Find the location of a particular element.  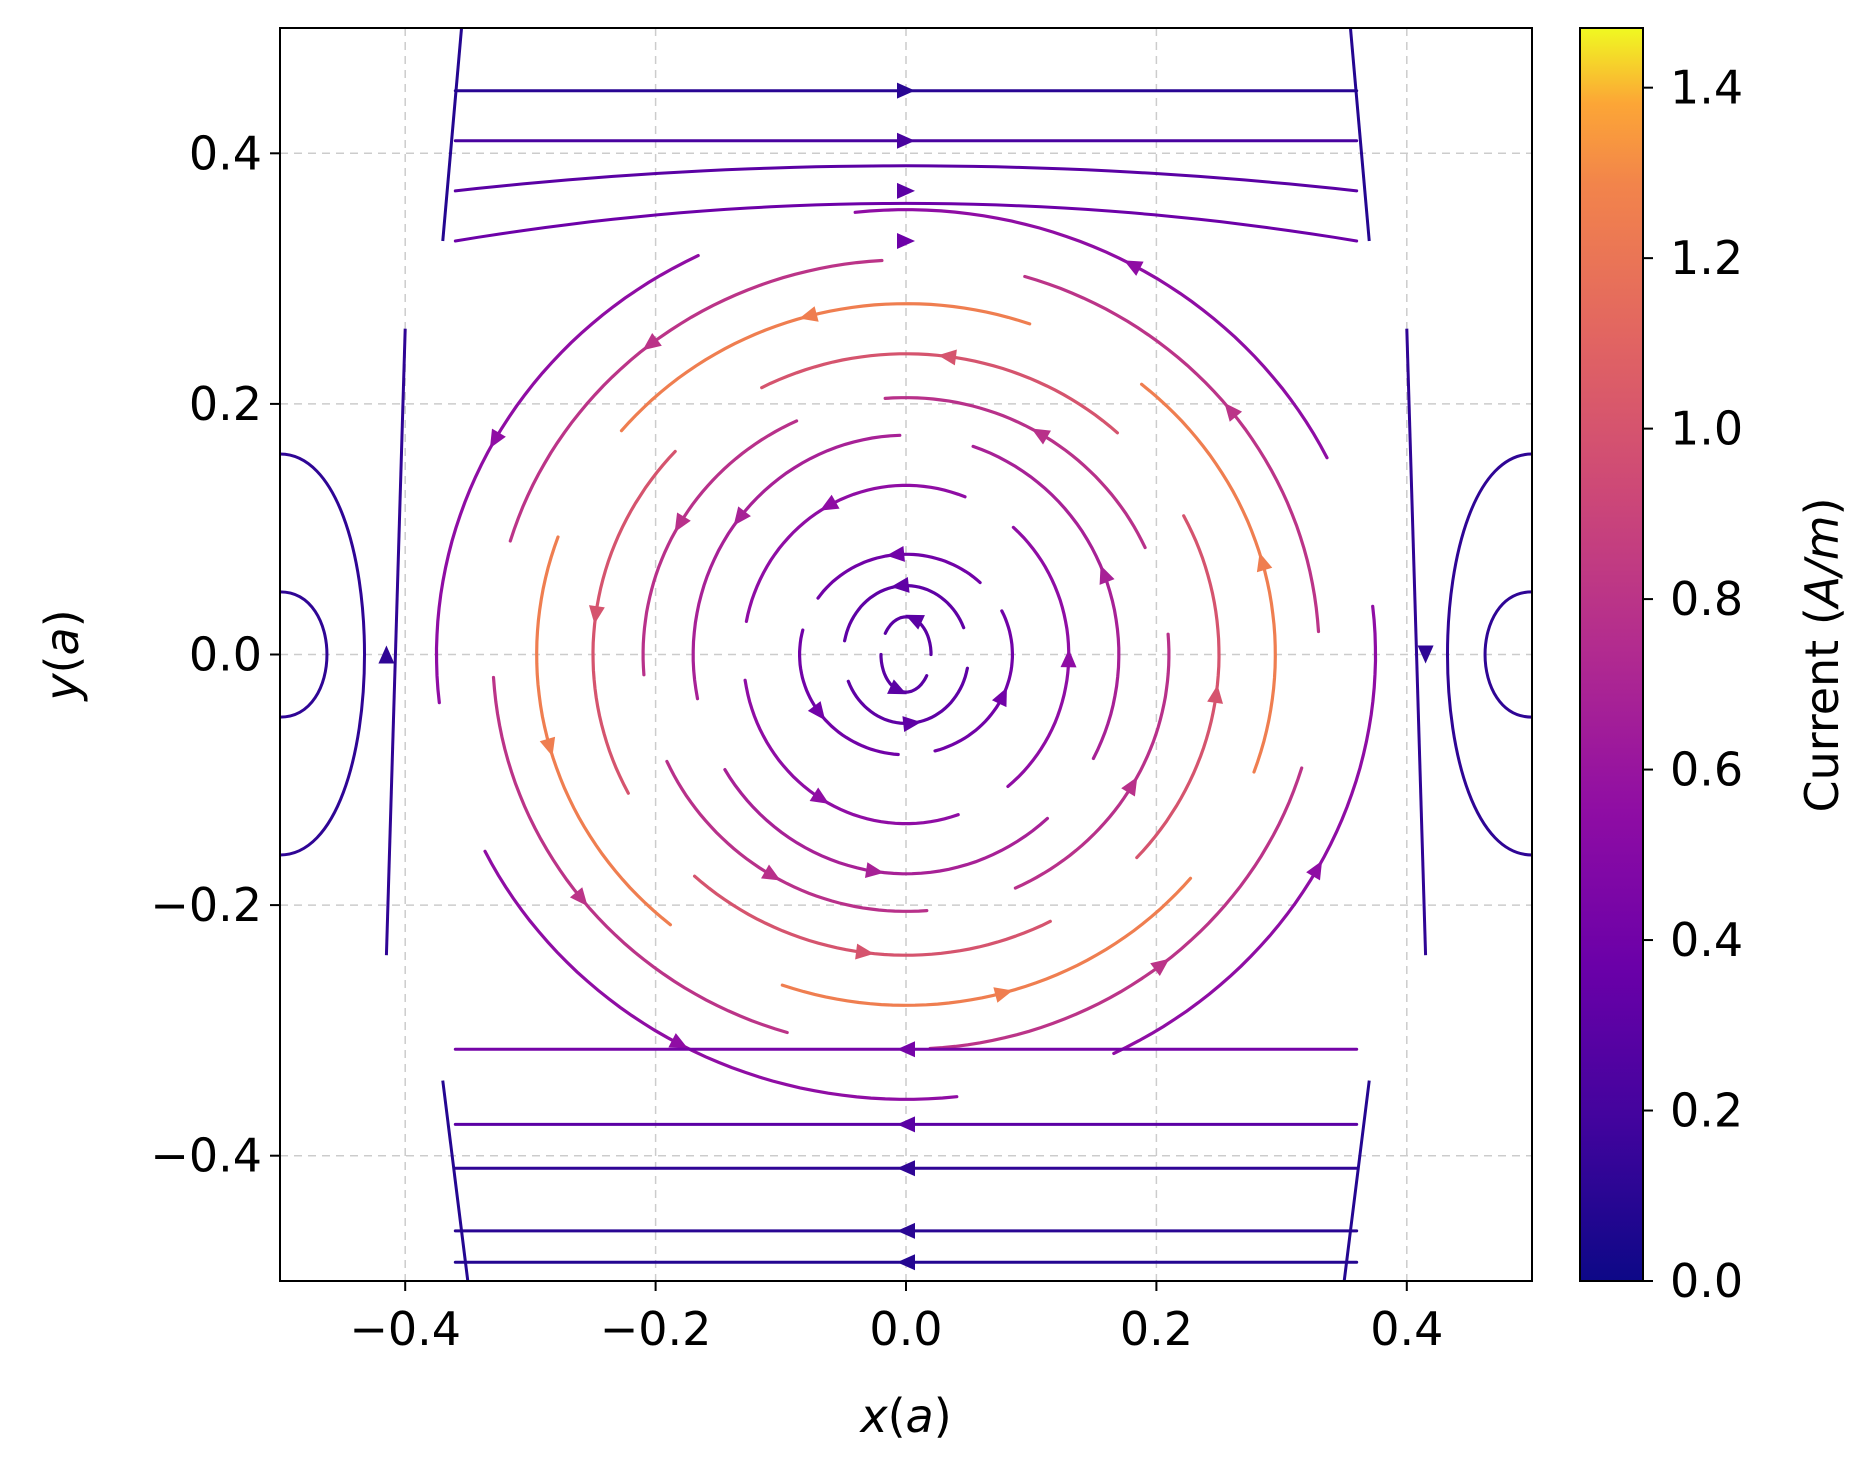

y-tick-label: 0.4 is located at coordinates (225, 153).